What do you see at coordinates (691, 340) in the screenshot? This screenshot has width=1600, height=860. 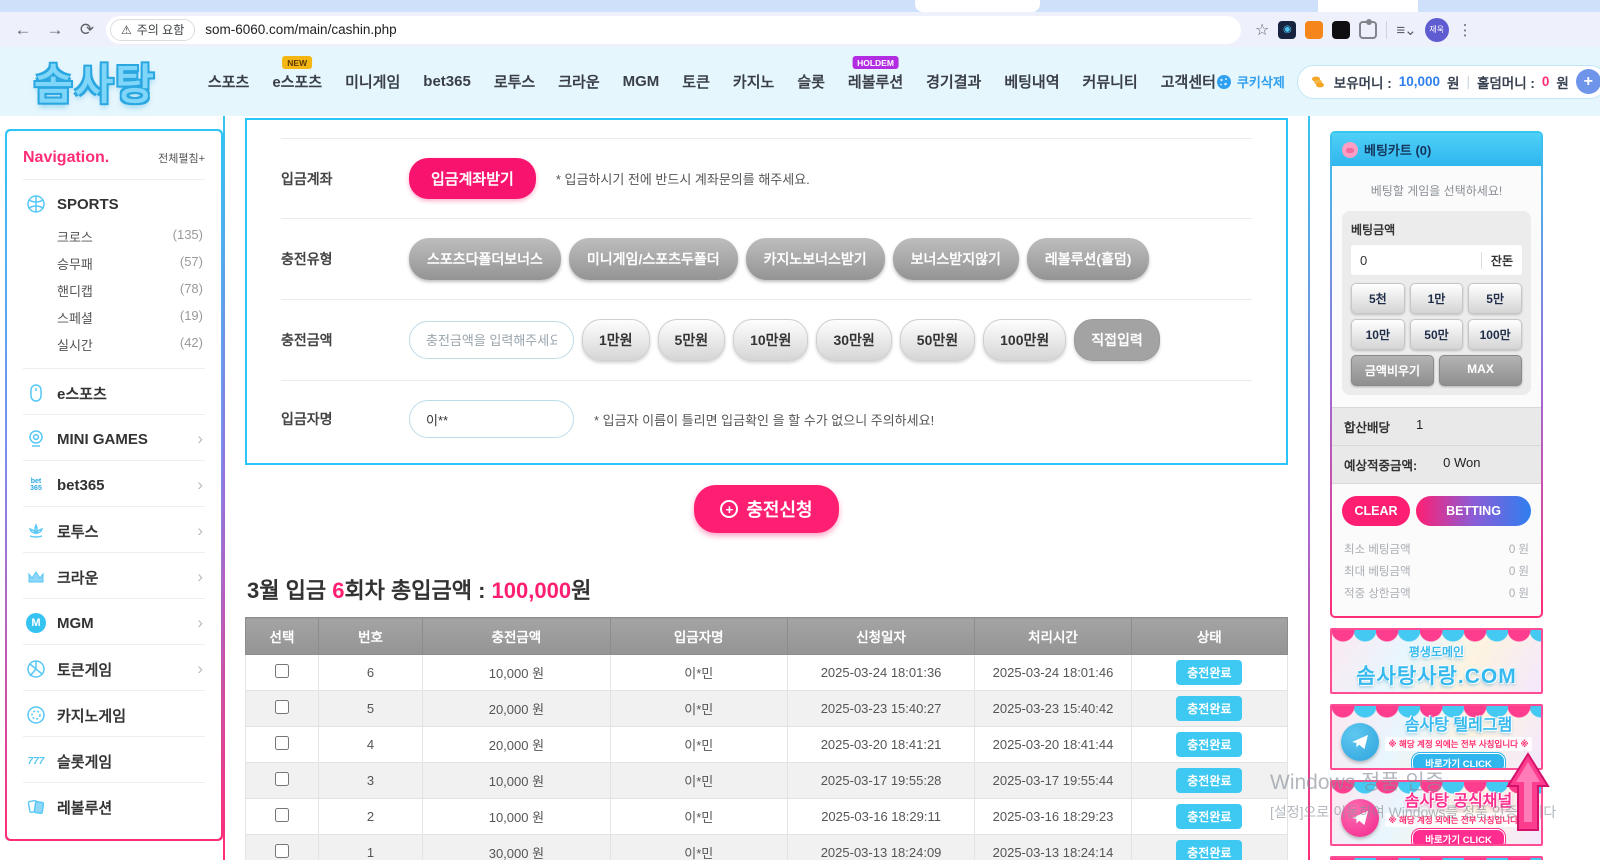 I see `amount-50k-button: 5만원` at bounding box center [691, 340].